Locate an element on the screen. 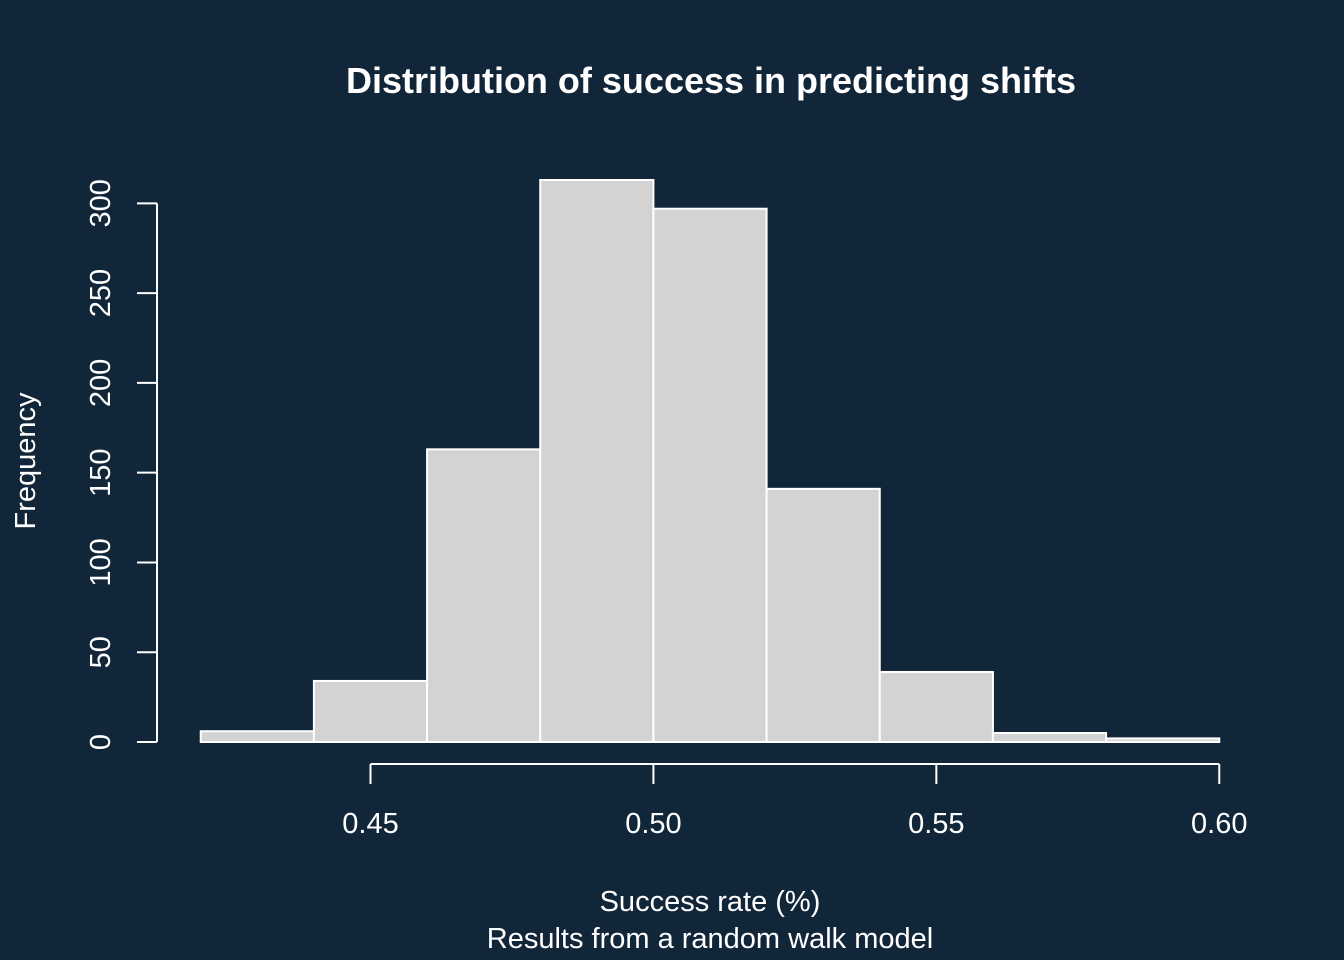  x-tick-label: 0.60 is located at coordinates (1219, 824).